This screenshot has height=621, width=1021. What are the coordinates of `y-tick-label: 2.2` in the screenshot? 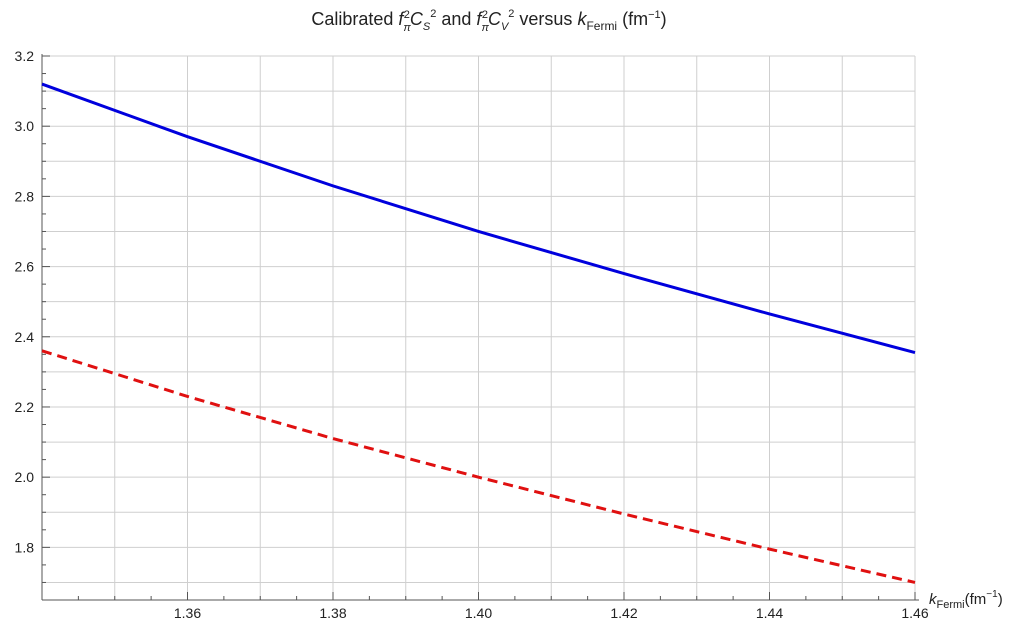 It's located at (25, 407).